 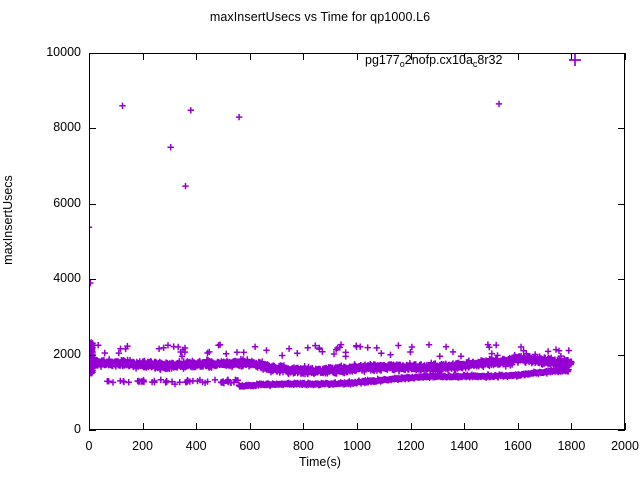 I want to click on x-tick-label: 200, so click(x=143, y=446).